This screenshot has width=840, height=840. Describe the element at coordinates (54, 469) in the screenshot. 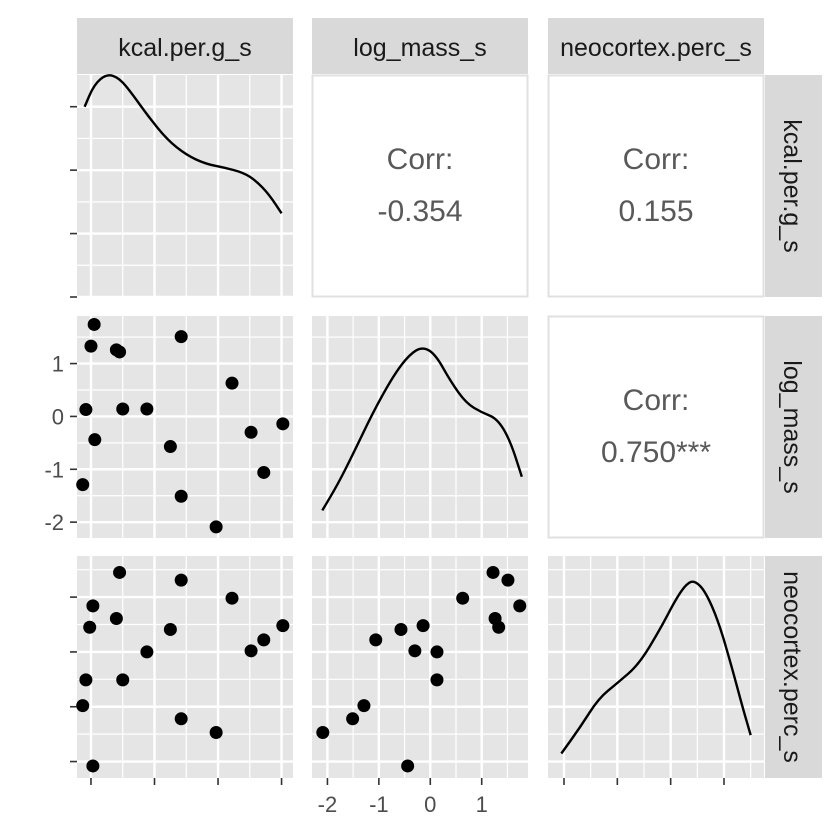

I see `y-tick-label: -1` at that location.